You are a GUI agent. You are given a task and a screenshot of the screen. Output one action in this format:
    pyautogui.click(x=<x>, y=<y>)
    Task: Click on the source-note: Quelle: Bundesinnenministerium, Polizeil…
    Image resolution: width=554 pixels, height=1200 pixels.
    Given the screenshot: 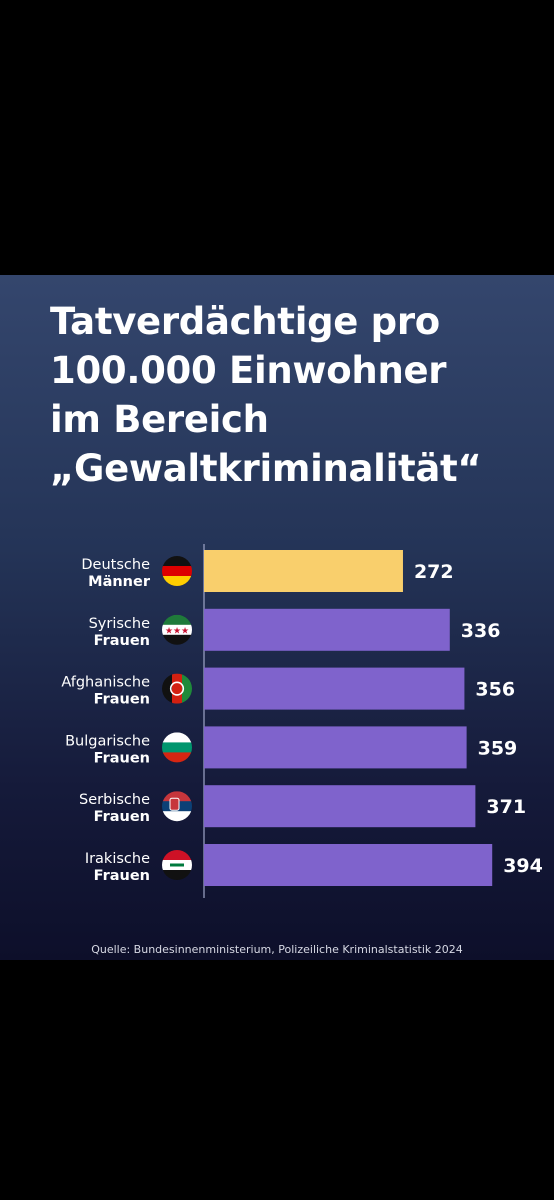 What is the action you would take?
    pyautogui.click(x=277, y=949)
    